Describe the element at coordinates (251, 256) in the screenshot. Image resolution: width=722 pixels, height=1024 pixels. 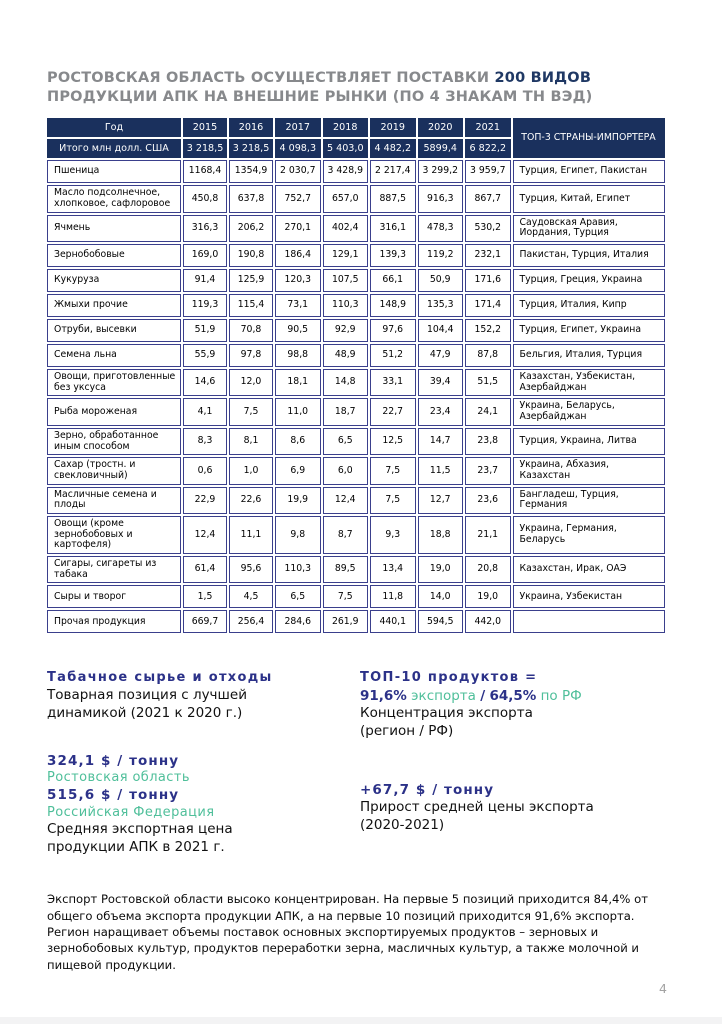
I see `value-cell: 190,8` at that location.